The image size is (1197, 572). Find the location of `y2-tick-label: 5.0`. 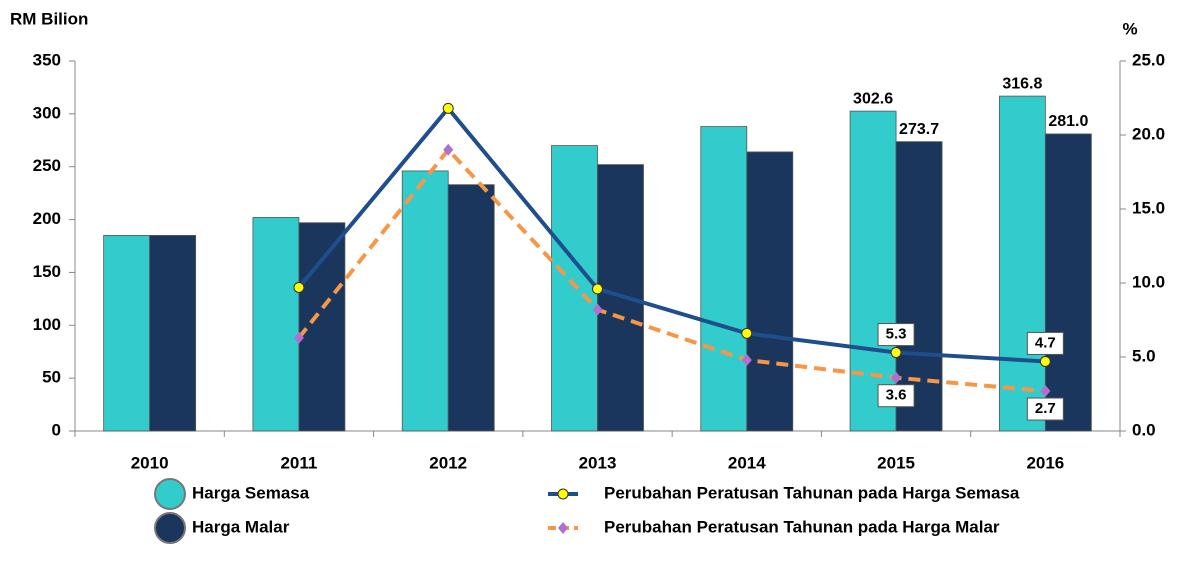

y2-tick-label: 5.0 is located at coordinates (1144, 355).